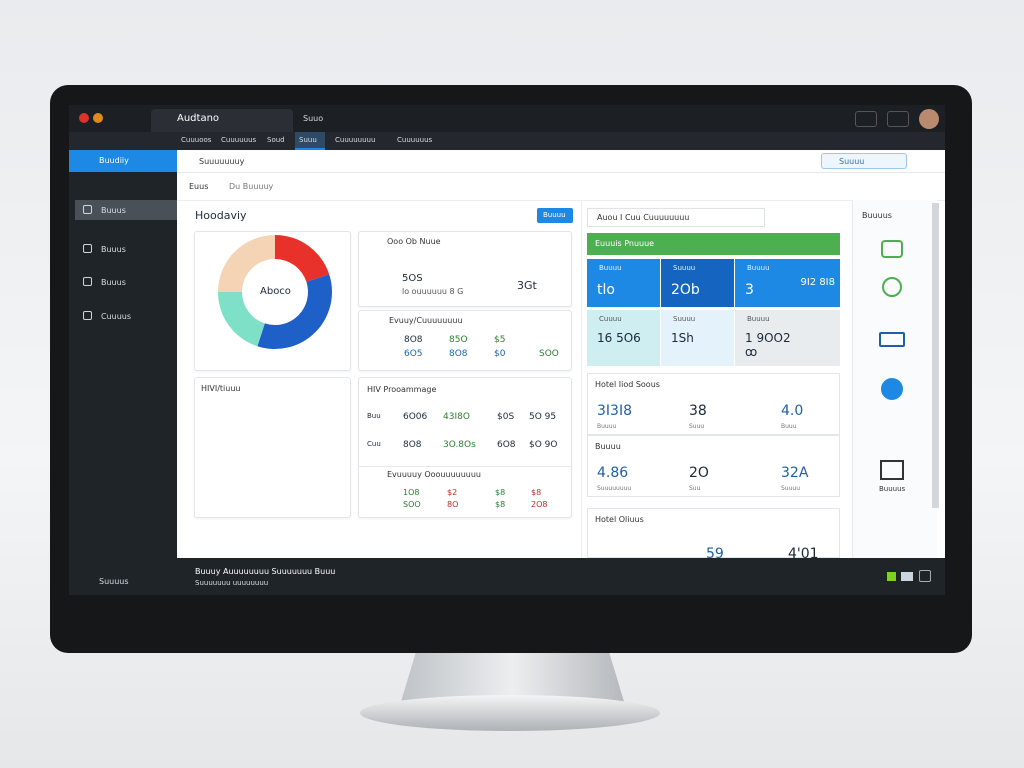 This screenshot has height=768, width=1024. Describe the element at coordinates (506, 417) in the screenshot. I see `value: $0S` at that location.